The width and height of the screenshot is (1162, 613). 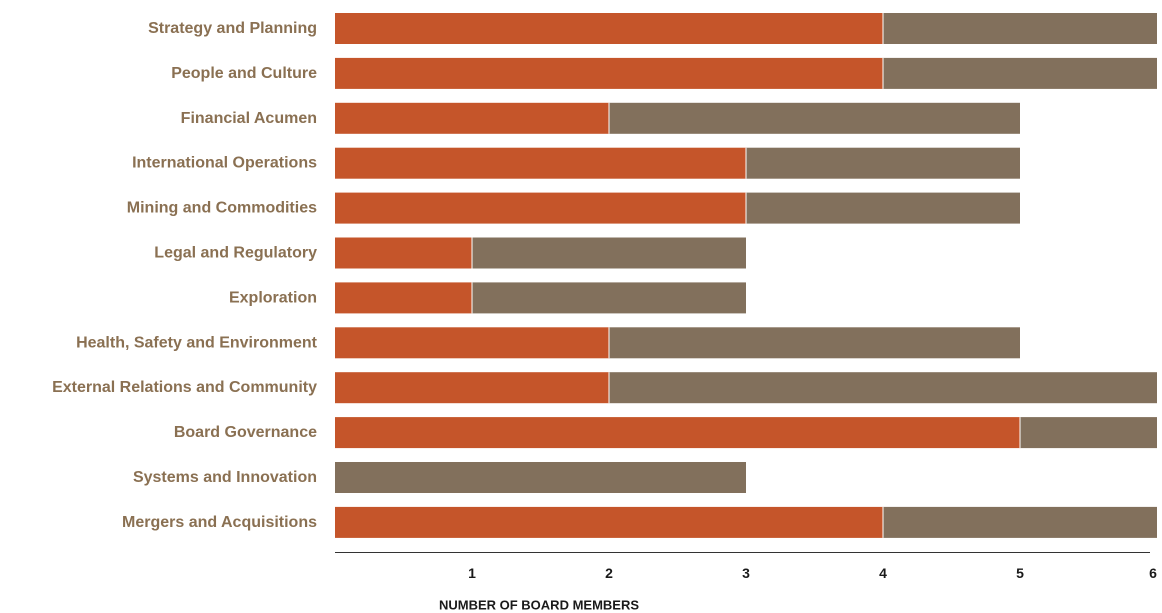 What do you see at coordinates (883, 573) in the screenshot?
I see `x-tick-label: 4` at bounding box center [883, 573].